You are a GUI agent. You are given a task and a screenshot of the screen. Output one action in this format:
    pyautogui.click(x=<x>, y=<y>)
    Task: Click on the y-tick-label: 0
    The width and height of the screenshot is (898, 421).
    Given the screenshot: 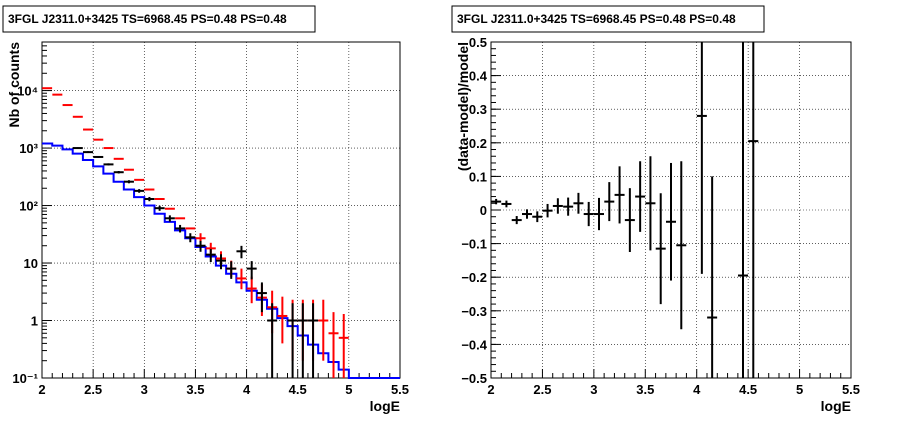 What is the action you would take?
    pyautogui.click(x=483, y=210)
    